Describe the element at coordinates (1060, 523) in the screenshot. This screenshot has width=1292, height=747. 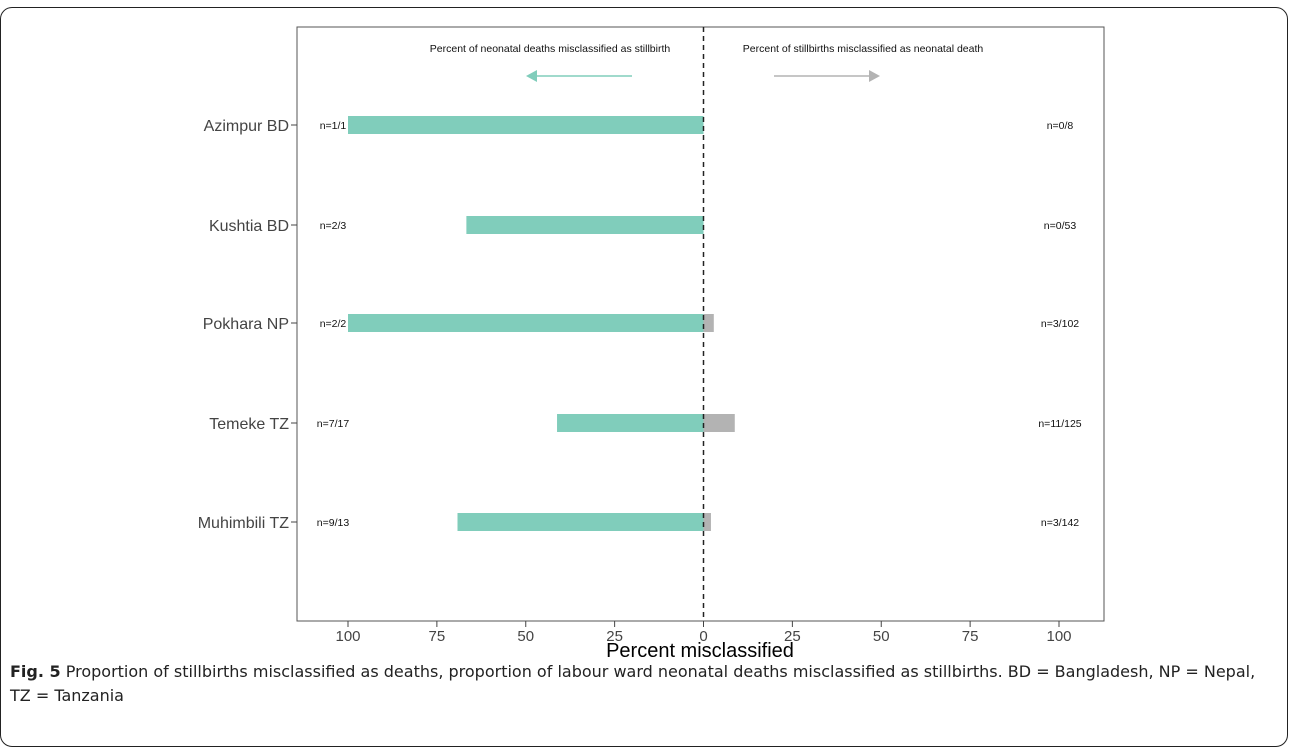
I see `count-label-right: n=3/142` at that location.